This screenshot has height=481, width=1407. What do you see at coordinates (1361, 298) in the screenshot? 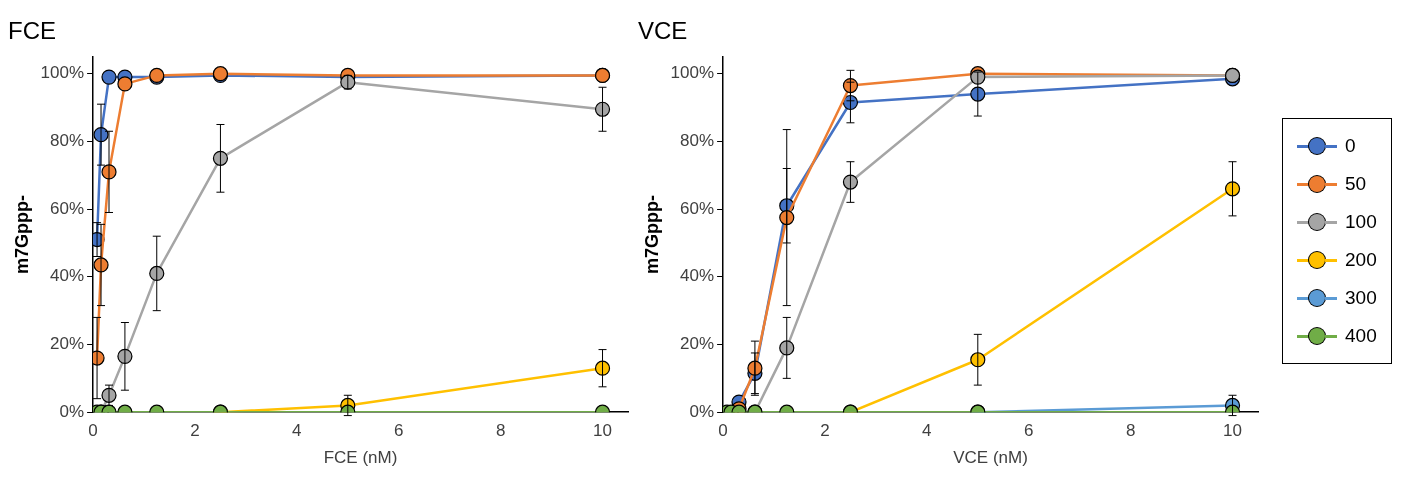
I see `legend-label: 300` at bounding box center [1361, 298].